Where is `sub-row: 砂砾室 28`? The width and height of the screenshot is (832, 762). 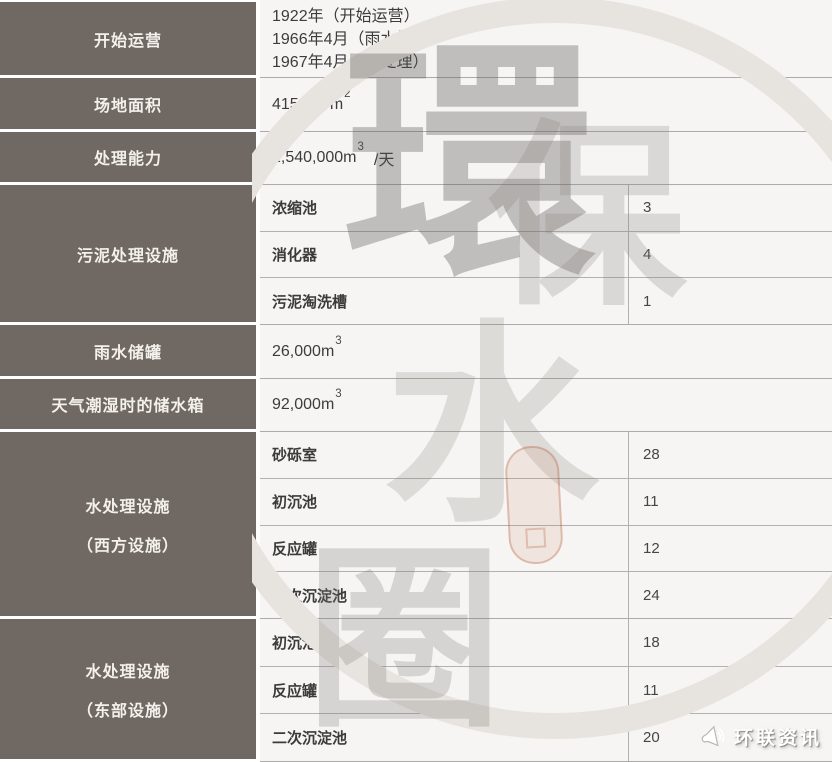 sub-row: 砂砾室 28 is located at coordinates (546, 455).